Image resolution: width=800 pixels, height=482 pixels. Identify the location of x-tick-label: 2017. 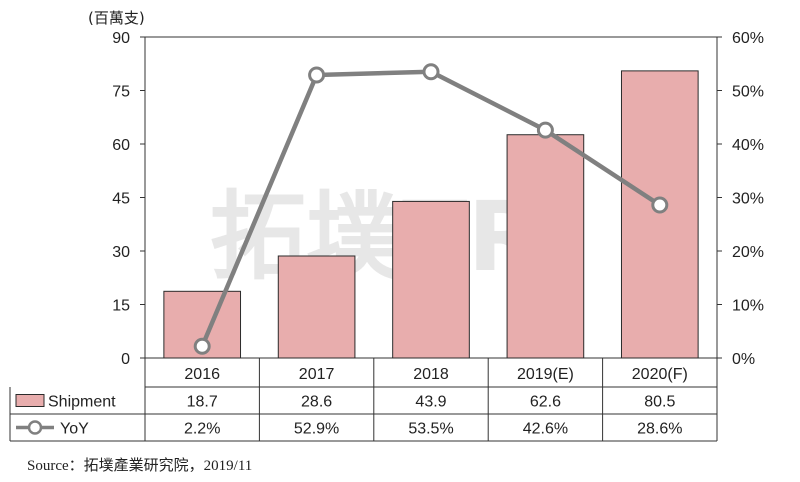
(317, 374).